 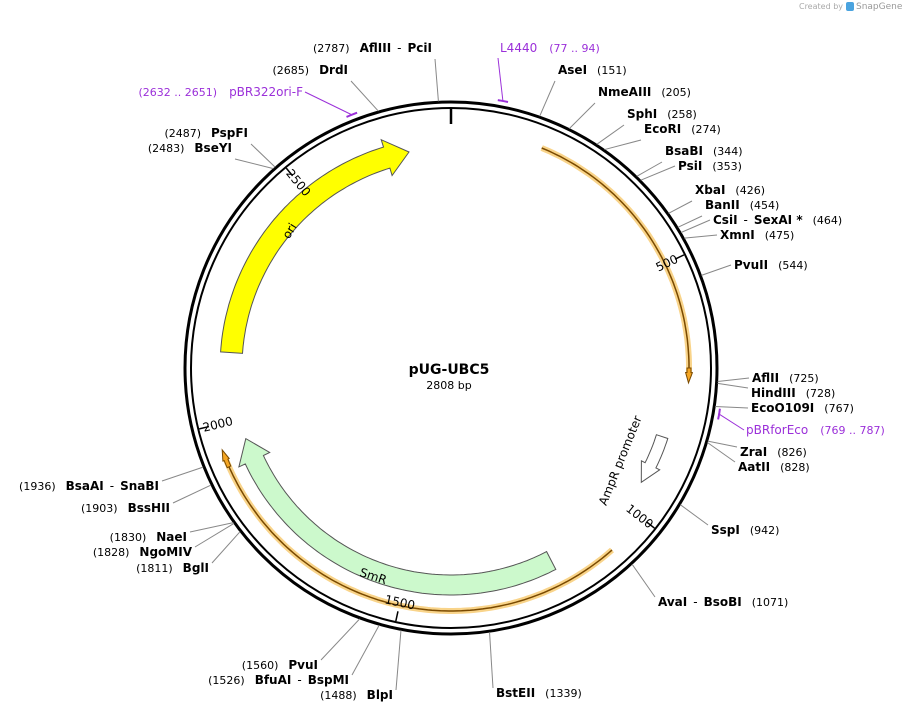 I want to click on site-name: BspMI, so click(x=328, y=680).